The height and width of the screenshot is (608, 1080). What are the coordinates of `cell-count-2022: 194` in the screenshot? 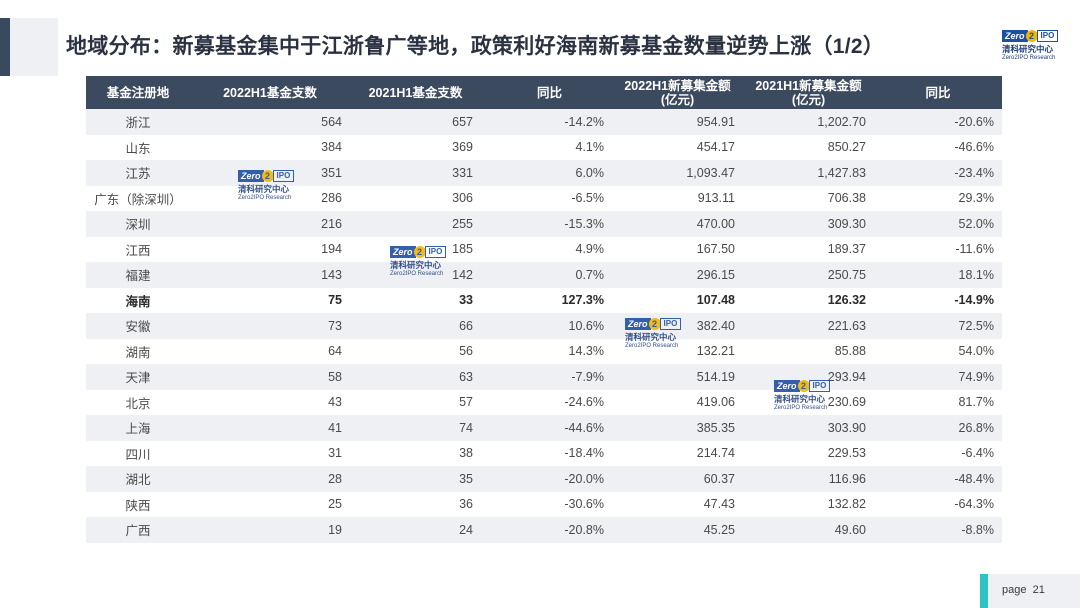 It's located at (270, 249).